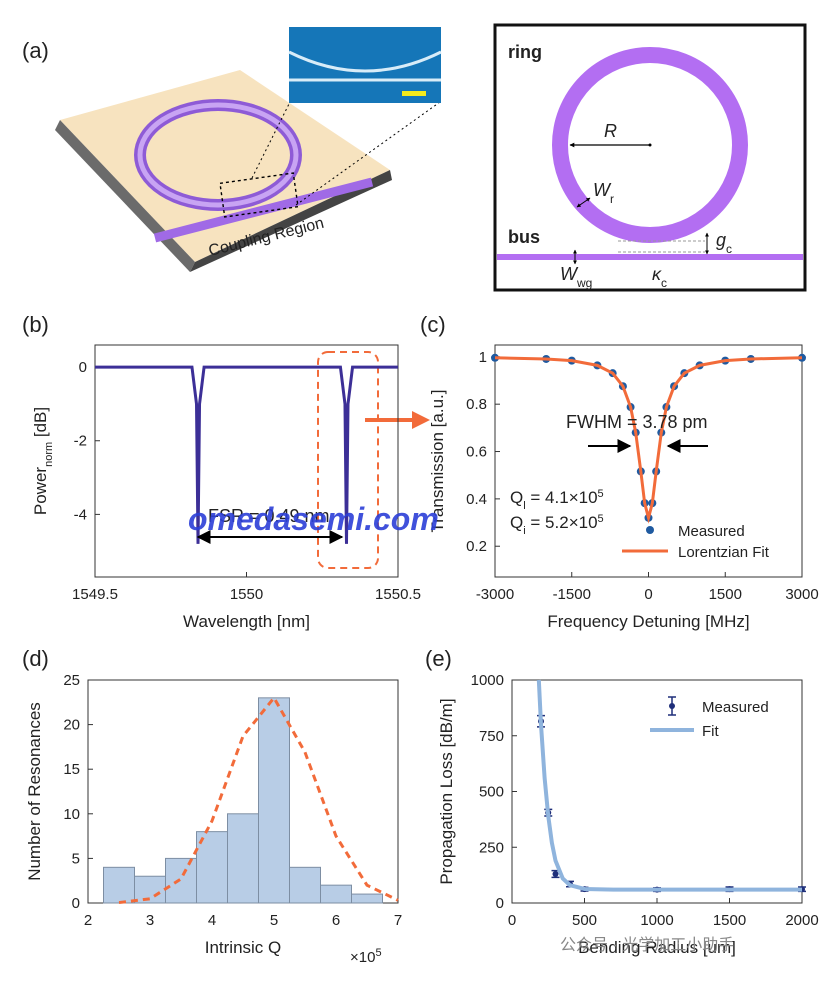 Image resolution: width=837 pixels, height=986 pixels. I want to click on gap-label: gc, so click(724, 243).